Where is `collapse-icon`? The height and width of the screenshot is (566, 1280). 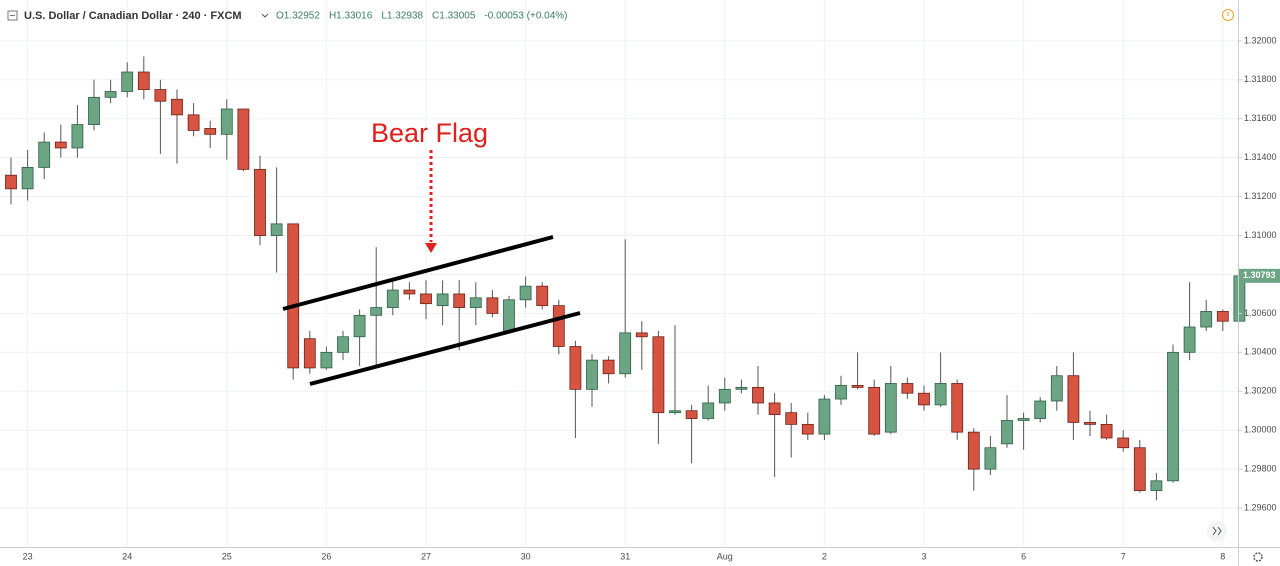
collapse-icon is located at coordinates (12, 15).